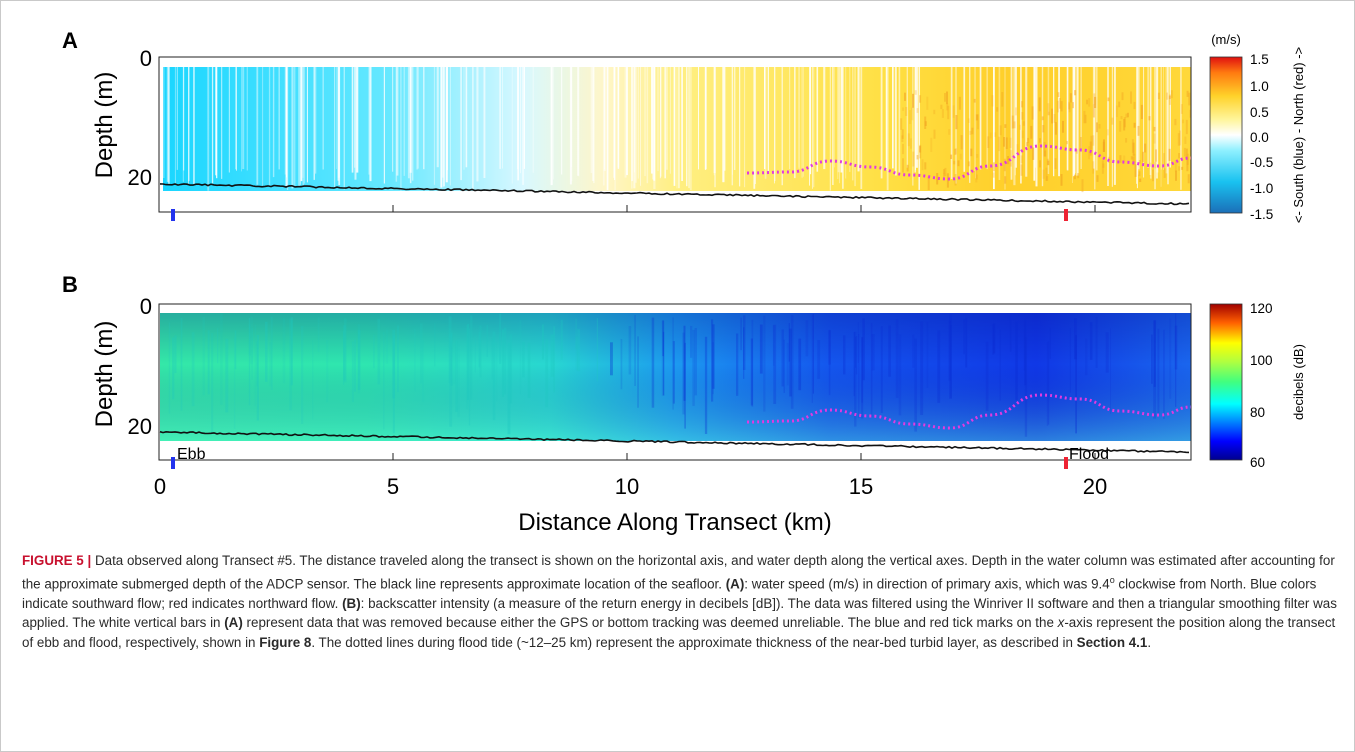 The height and width of the screenshot is (752, 1355). I want to click on caption-section-link: Section 4.1, so click(1112, 642).